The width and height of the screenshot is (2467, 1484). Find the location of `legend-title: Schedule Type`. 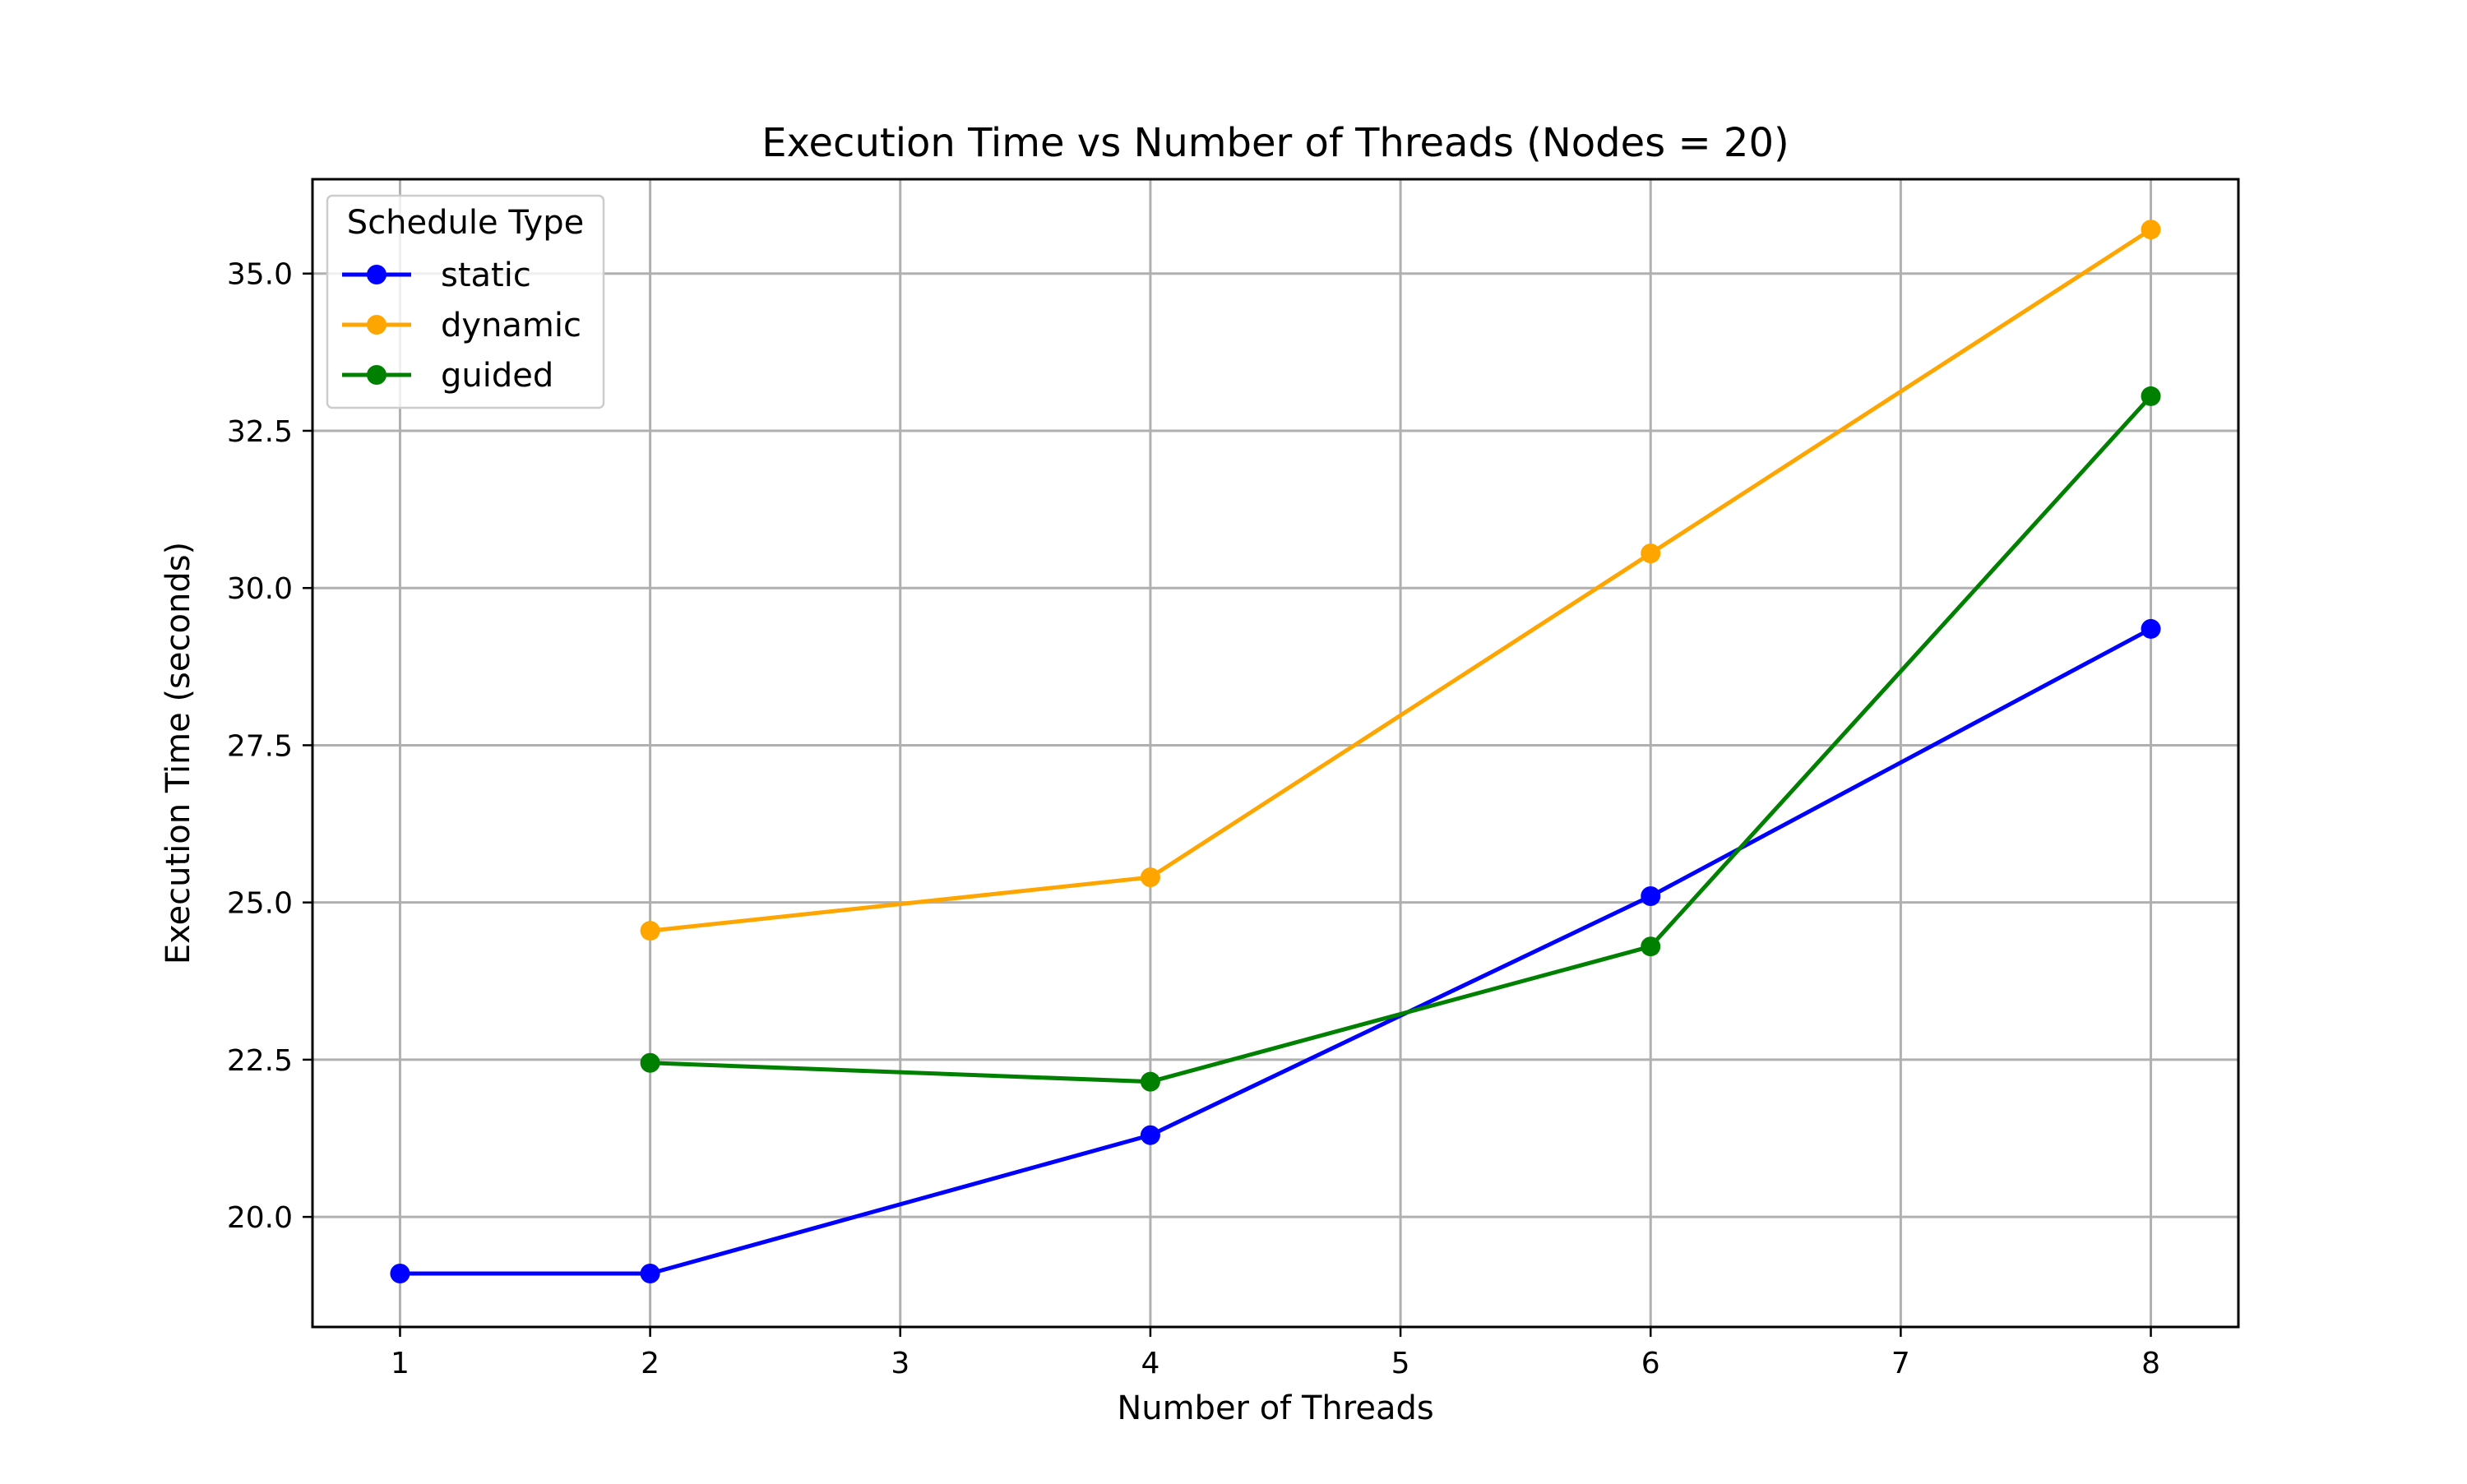

legend-title: Schedule Type is located at coordinates (465, 223).